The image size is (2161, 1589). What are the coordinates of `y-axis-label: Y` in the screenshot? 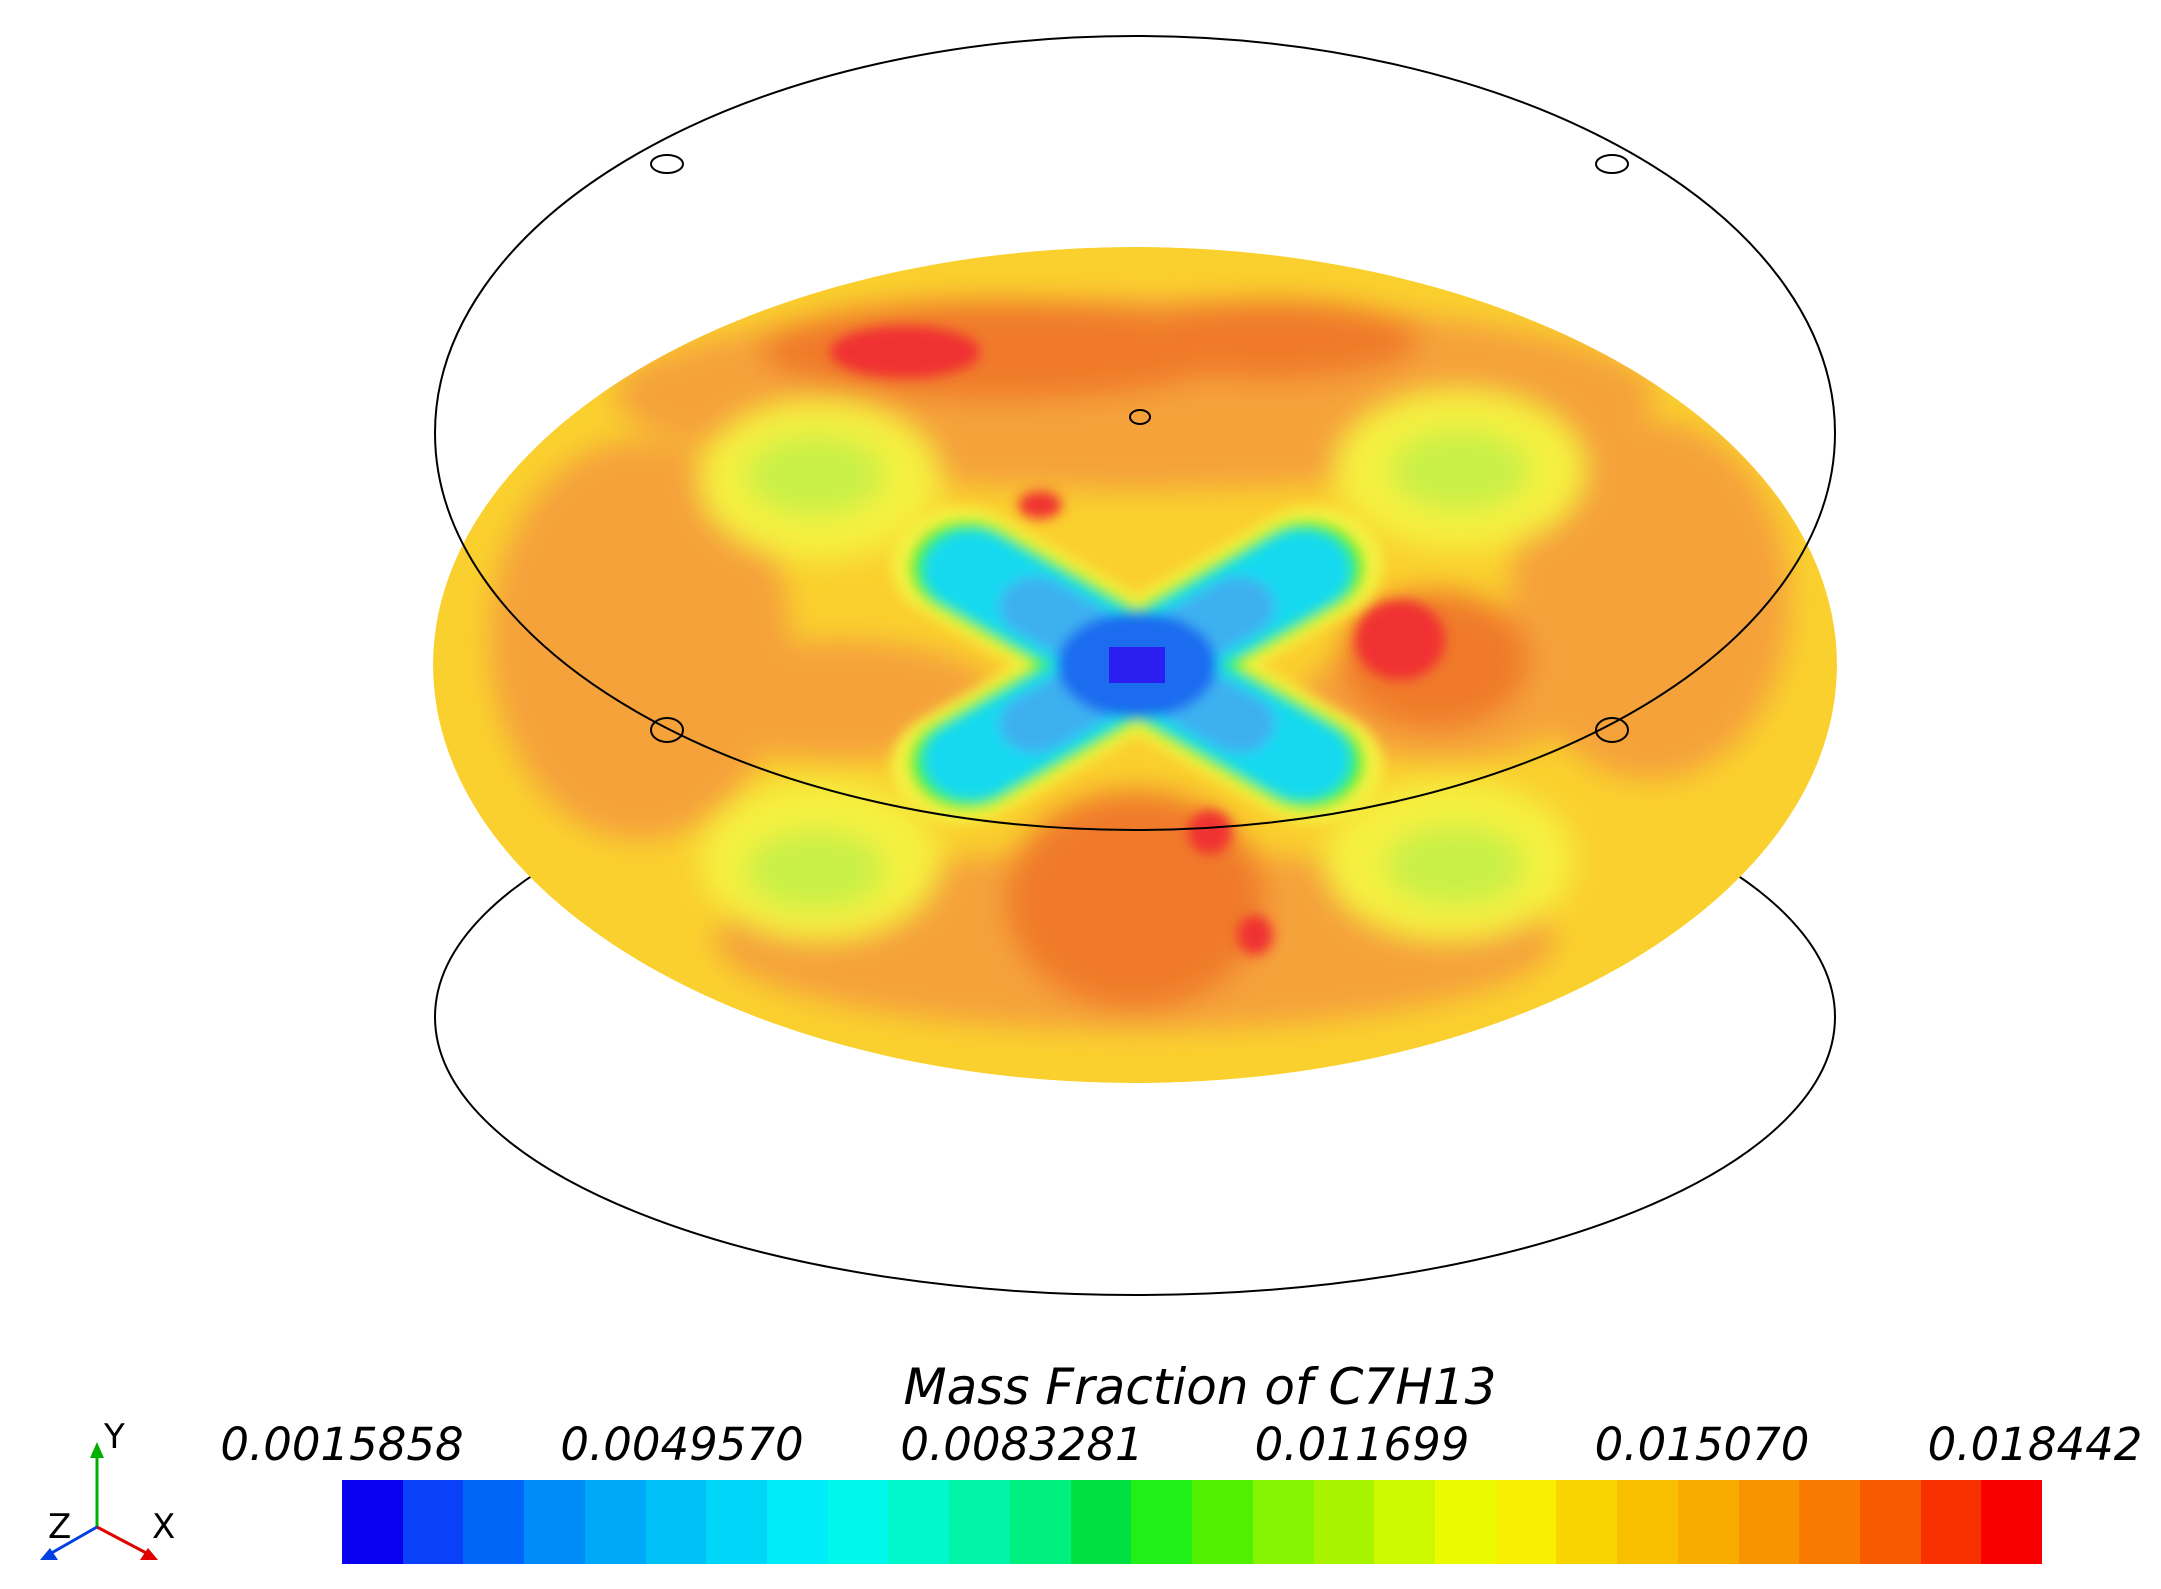 It's located at (114, 1437).